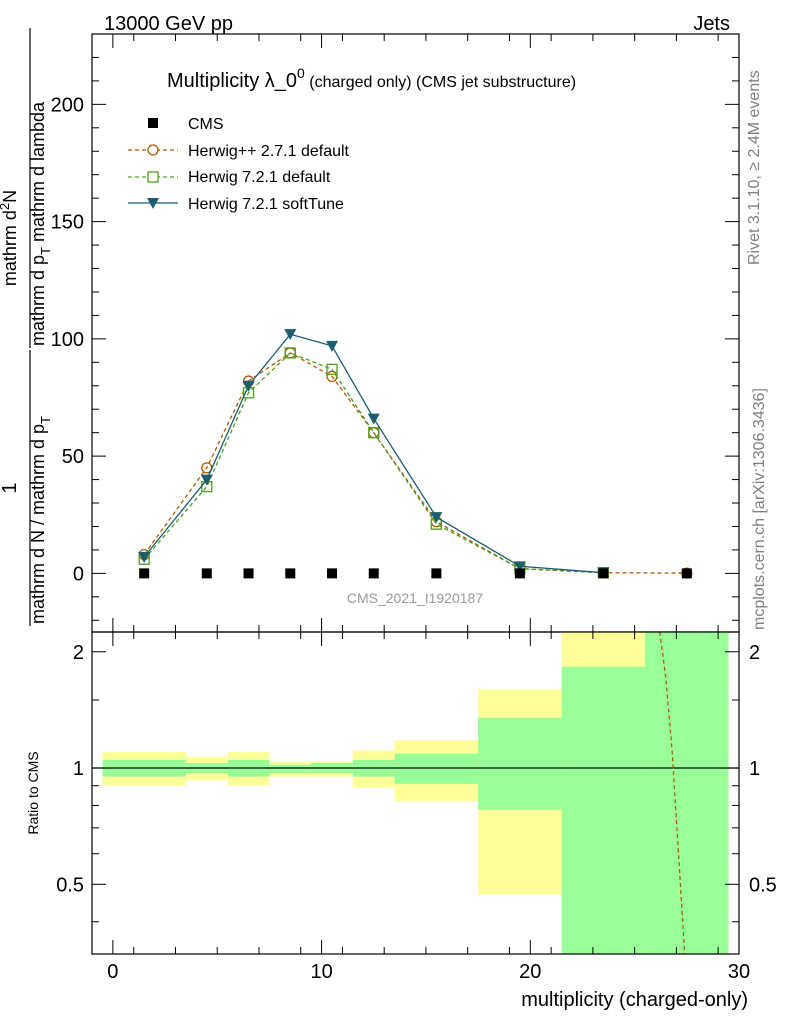 This screenshot has height=1024, width=786. What do you see at coordinates (67, 340) in the screenshot?
I see `main-y-tick-label: 100` at bounding box center [67, 340].